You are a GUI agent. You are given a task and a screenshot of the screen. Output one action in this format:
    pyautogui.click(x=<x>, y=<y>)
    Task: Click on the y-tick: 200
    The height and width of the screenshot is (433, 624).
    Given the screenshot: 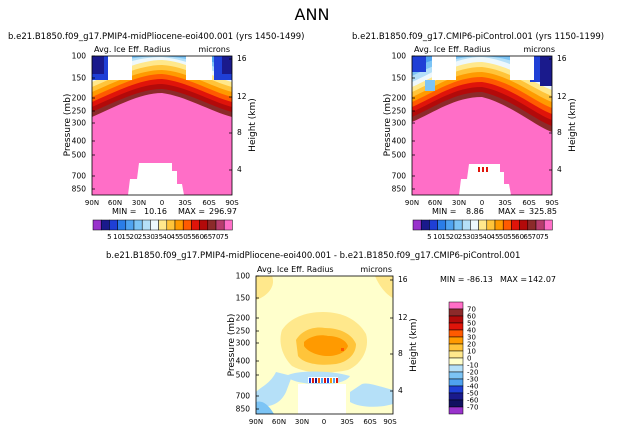 What is the action you would take?
    pyautogui.click(x=243, y=318)
    